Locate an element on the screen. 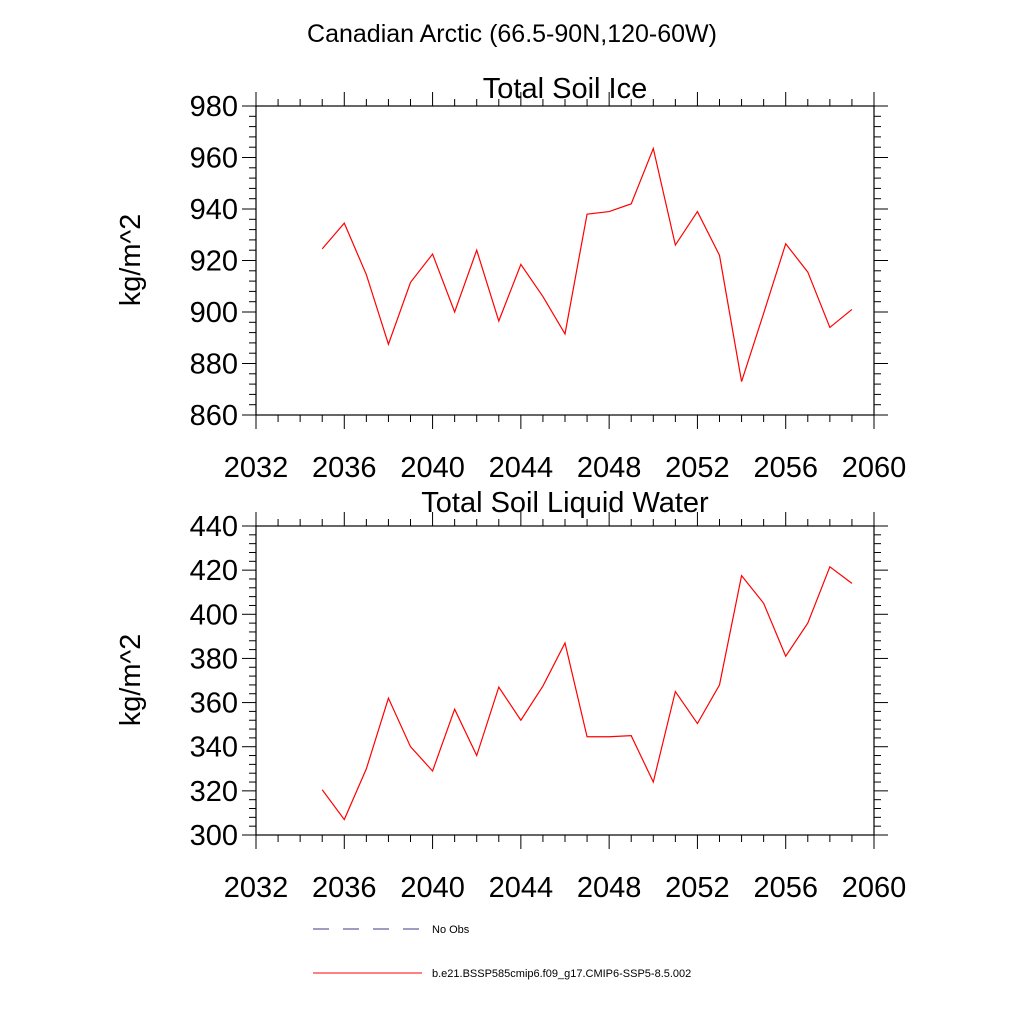  y-tick-label: 420 is located at coordinates (214, 571).